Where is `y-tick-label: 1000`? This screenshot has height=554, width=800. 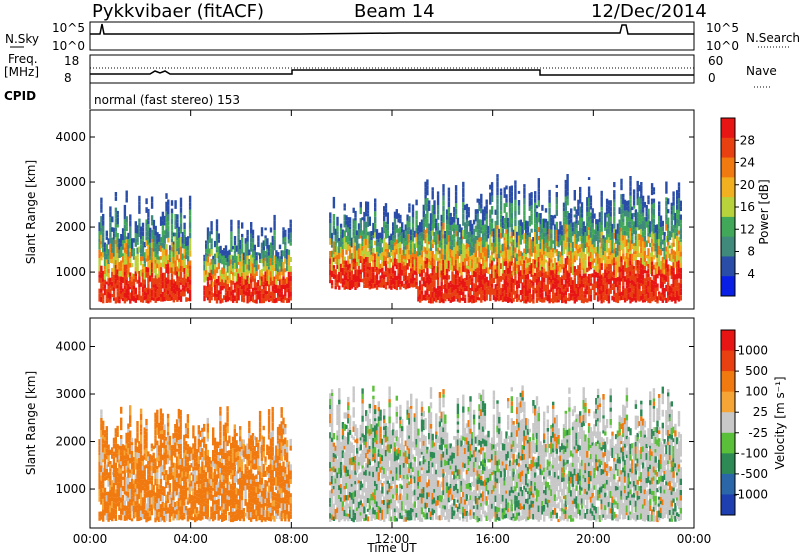 y-tick-label: 1000 is located at coordinates (70, 272).